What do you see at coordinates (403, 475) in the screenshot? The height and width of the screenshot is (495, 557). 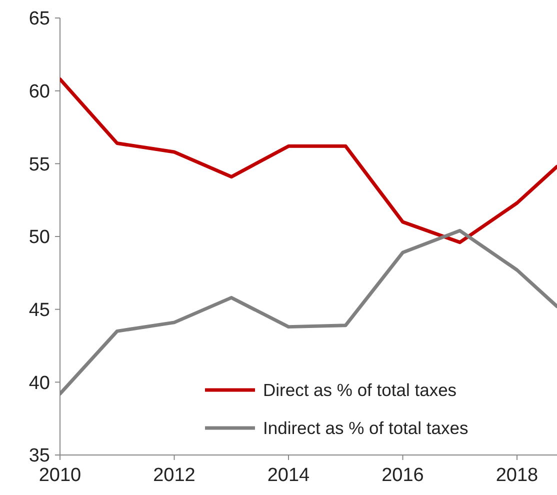 I see `x-tick-label: 2016` at bounding box center [403, 475].